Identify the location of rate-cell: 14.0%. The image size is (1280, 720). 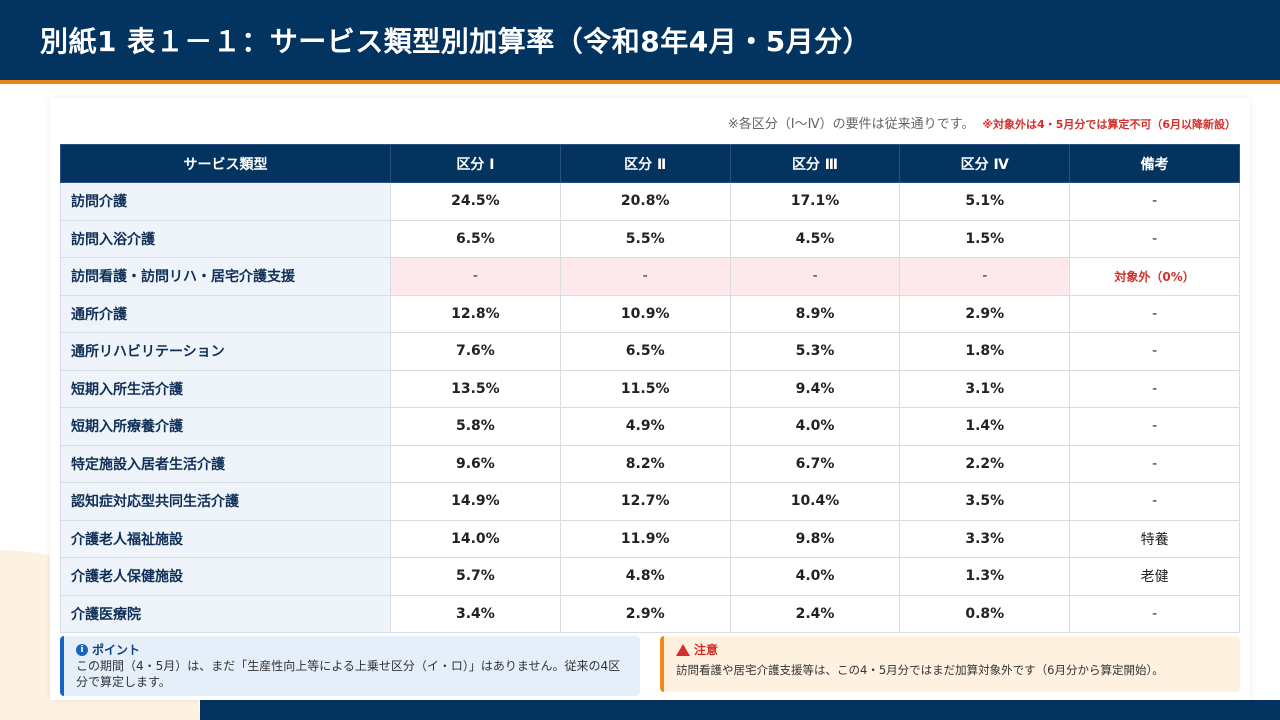
(475, 538).